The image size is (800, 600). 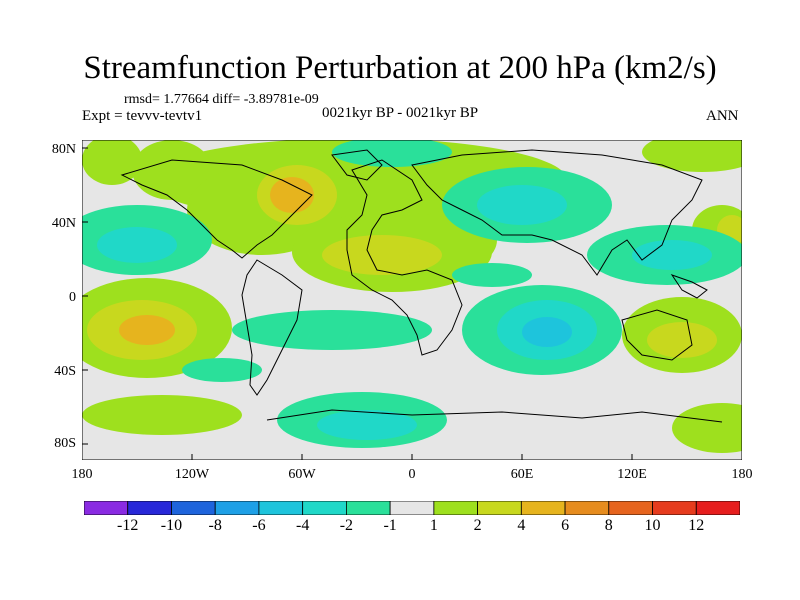 I want to click on colorbar-label: -12, so click(x=128, y=525).